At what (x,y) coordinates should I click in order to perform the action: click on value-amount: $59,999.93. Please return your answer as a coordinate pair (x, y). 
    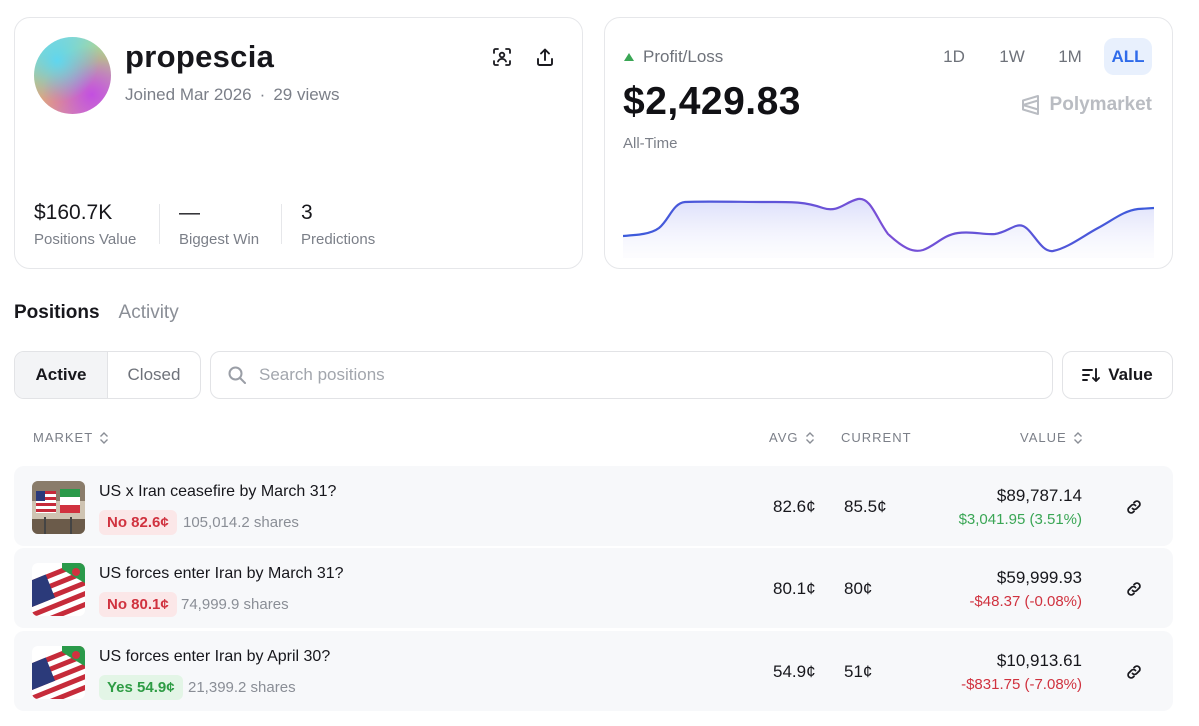
    Looking at the image, I should click on (1039, 577).